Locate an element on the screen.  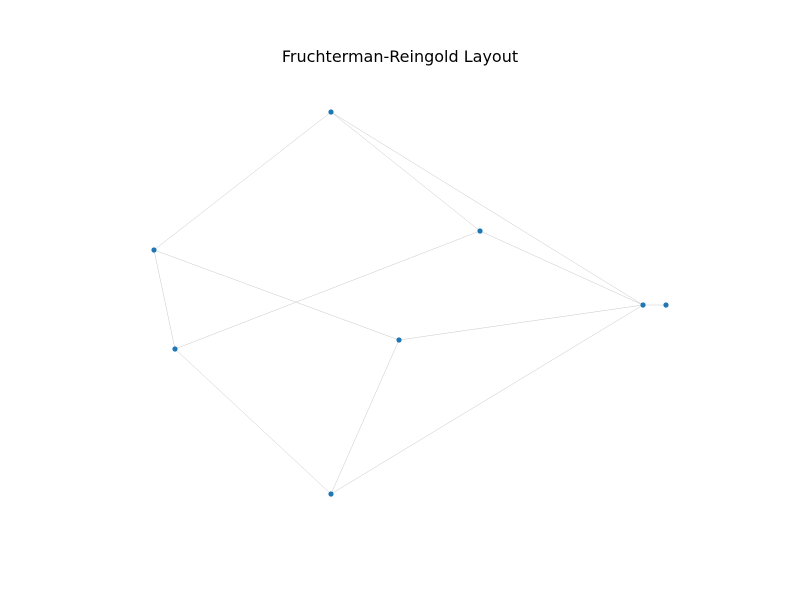
edge-n0-n2 is located at coordinates (405, 171).